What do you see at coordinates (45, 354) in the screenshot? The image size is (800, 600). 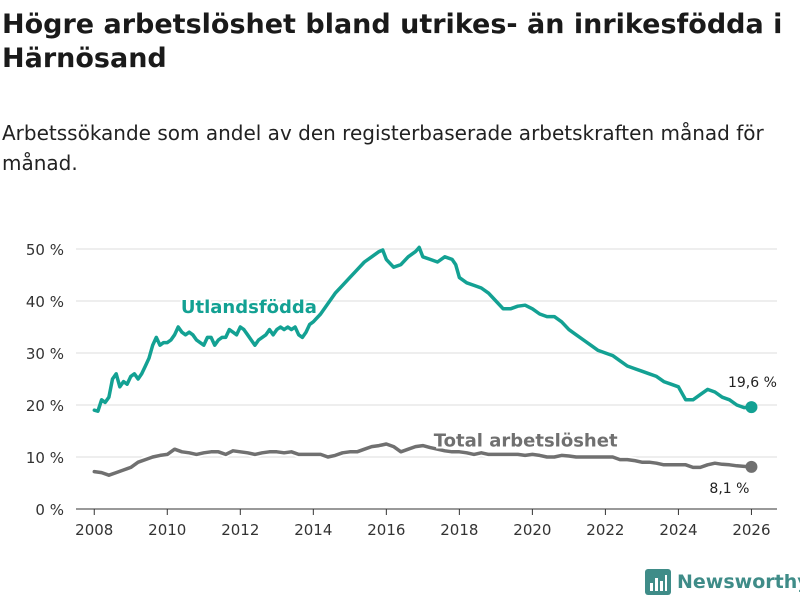 I see `y-tick-label: 30 %` at bounding box center [45, 354].